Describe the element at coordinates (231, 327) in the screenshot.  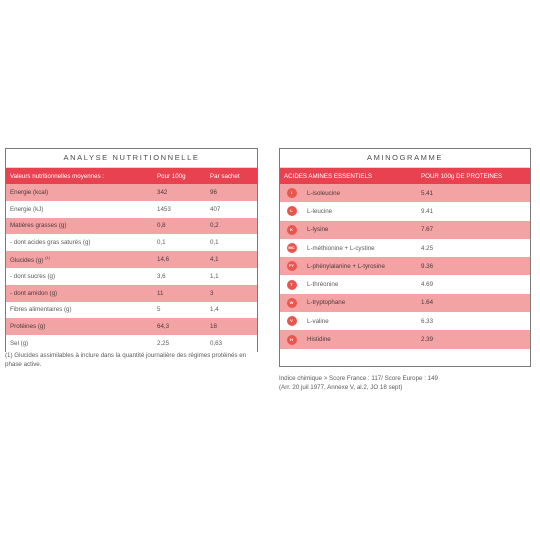
I see `value-per-sachet: 18` at that location.